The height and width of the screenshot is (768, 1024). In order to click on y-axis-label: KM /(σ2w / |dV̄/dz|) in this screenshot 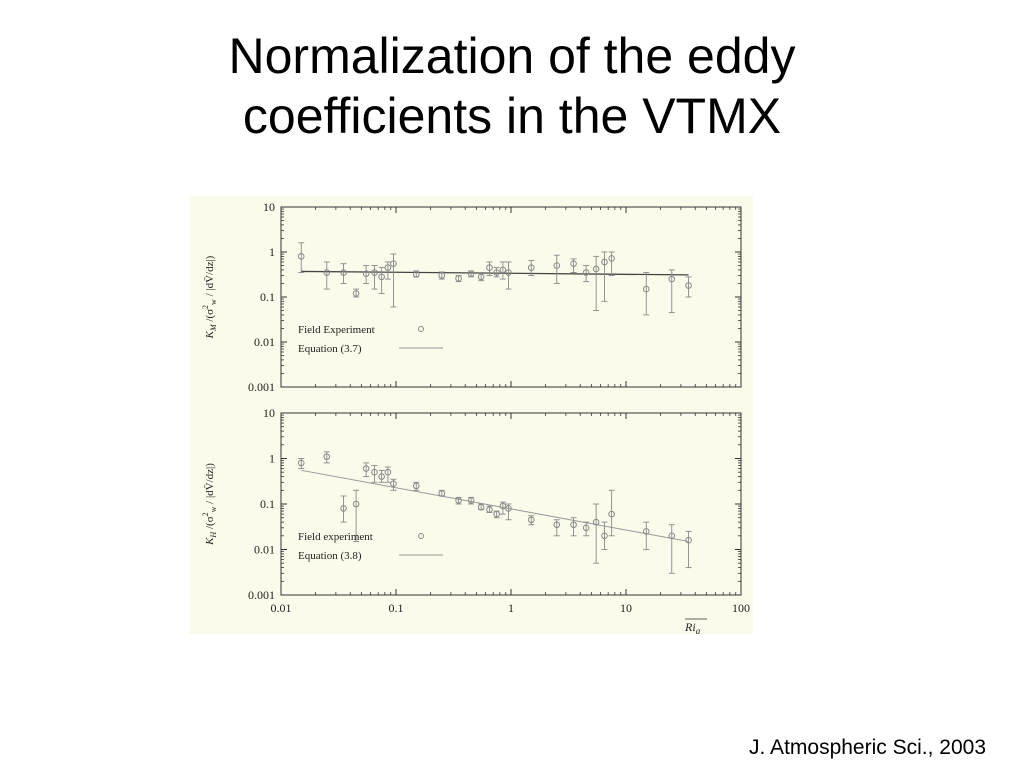, I will do `click(209, 297)`.